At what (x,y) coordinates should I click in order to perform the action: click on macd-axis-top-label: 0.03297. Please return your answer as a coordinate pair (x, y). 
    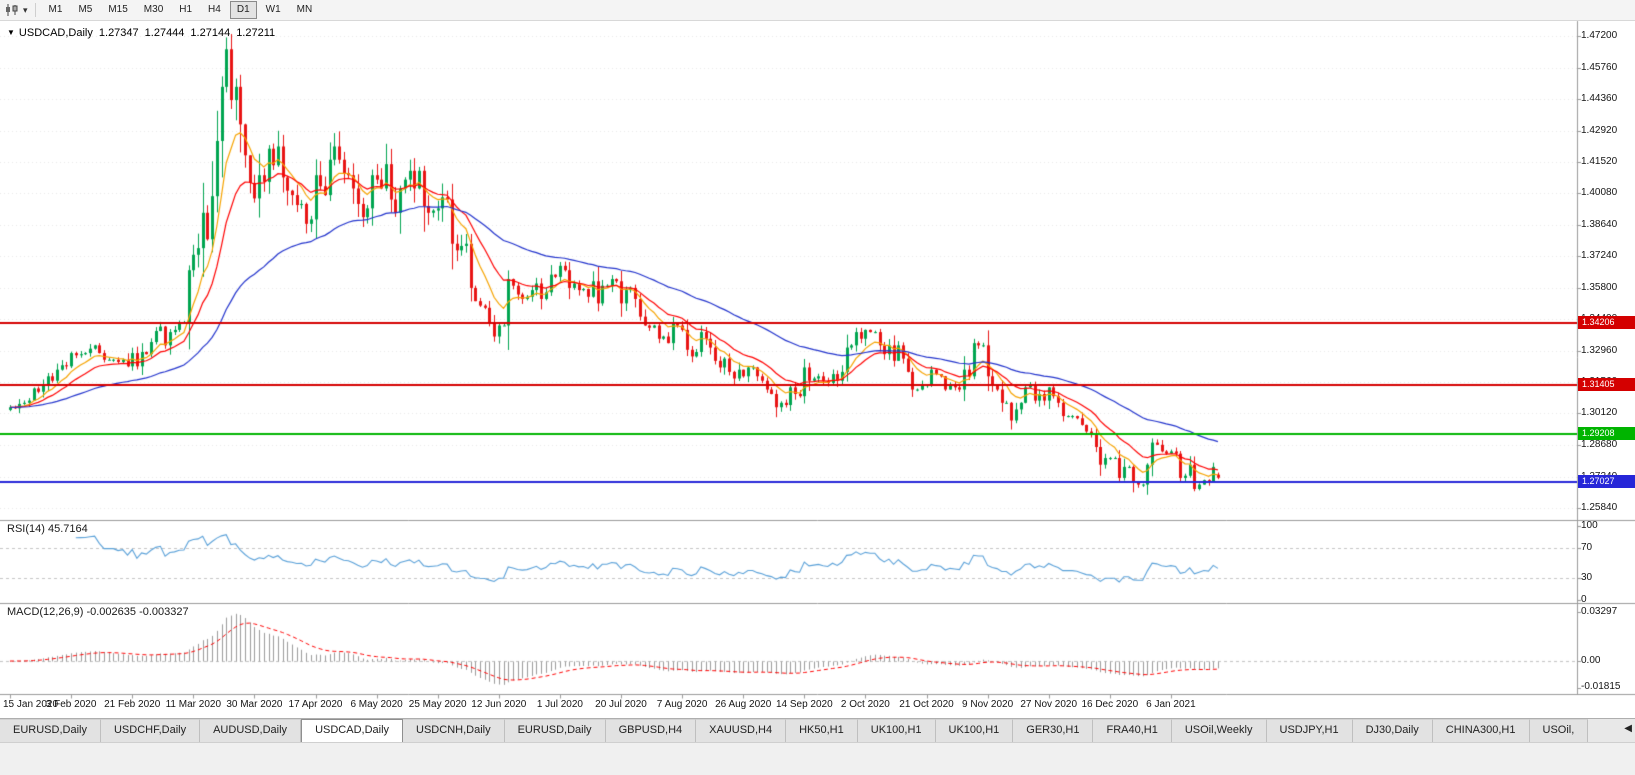
    Looking at the image, I should click on (1599, 611).